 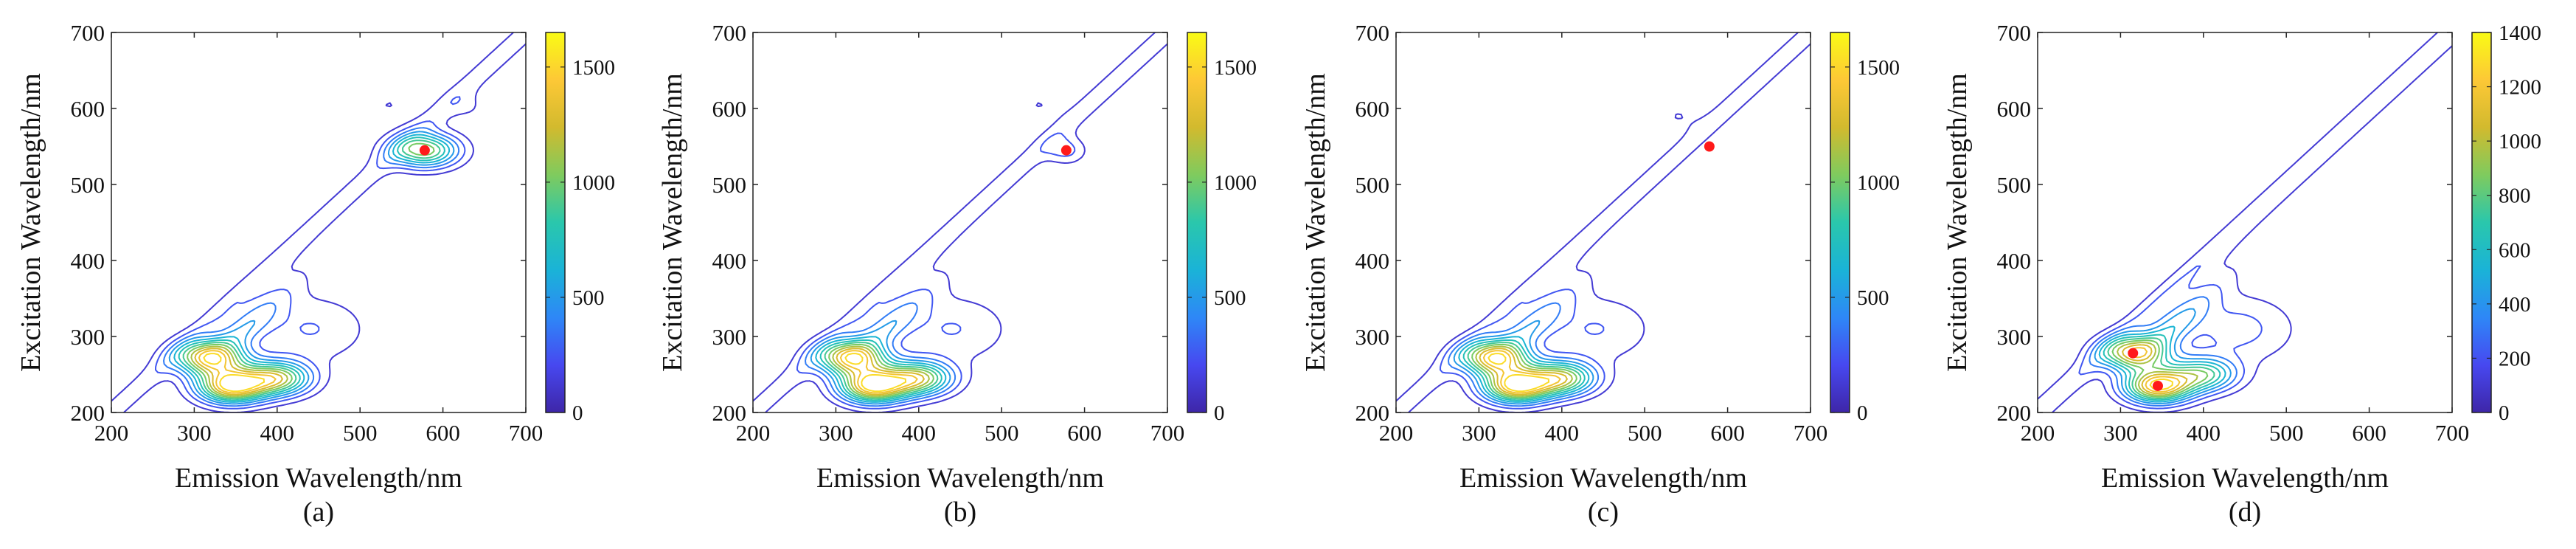 What do you see at coordinates (318, 512) in the screenshot?
I see `panel-label: (a)` at bounding box center [318, 512].